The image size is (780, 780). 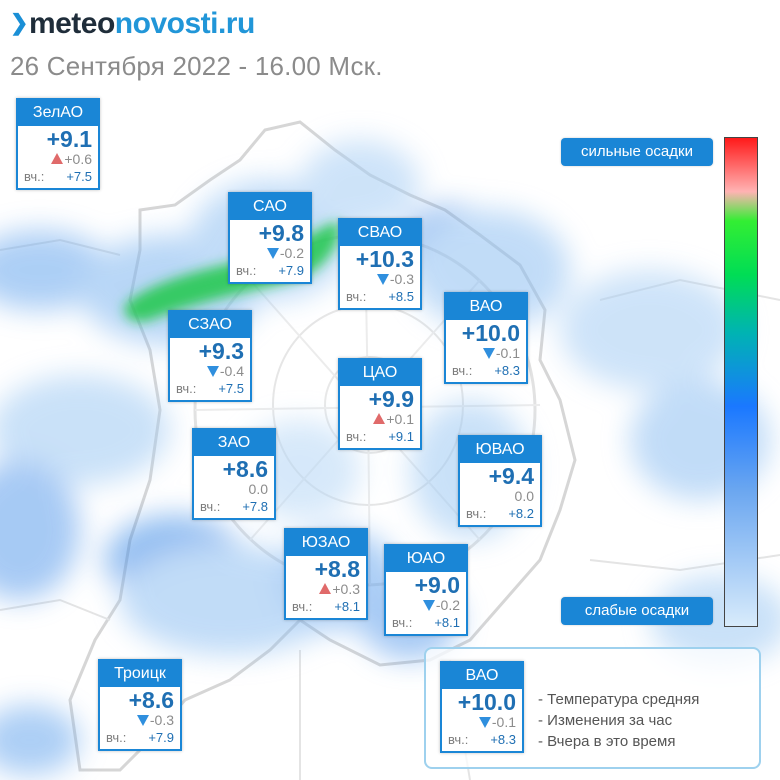 What do you see at coordinates (196, 66) in the screenshot?
I see `date-time: 26 Сентября 2022 - 16.00 Мск.` at bounding box center [196, 66].